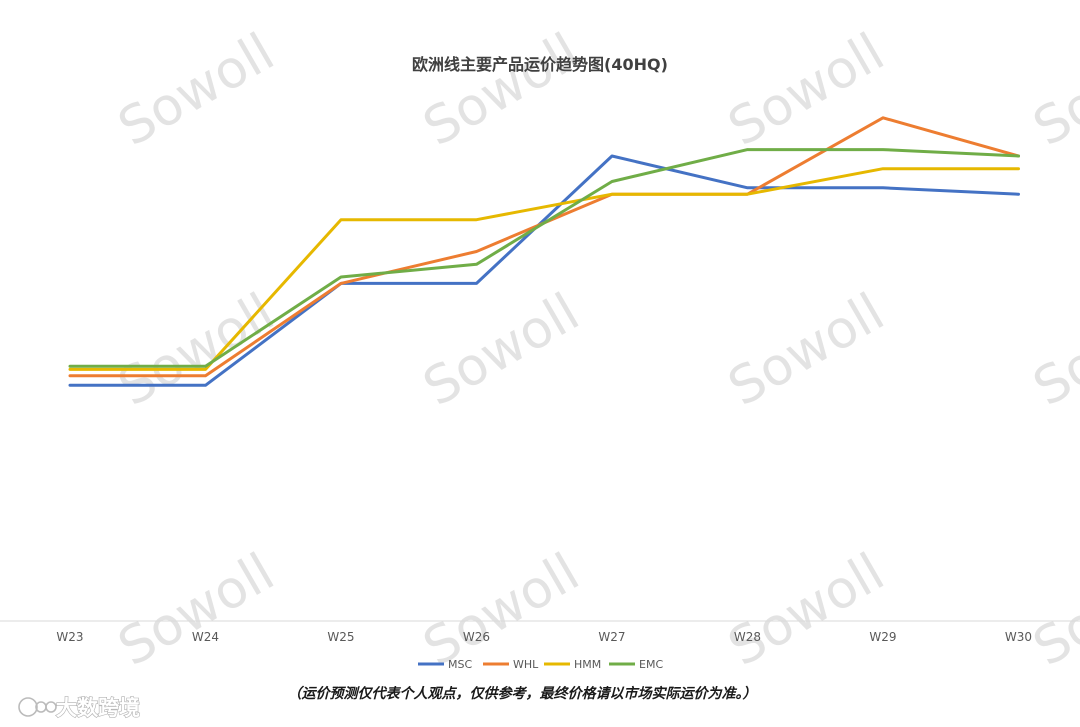  What do you see at coordinates (882, 637) in the screenshot?
I see `x-tick-label: W29` at bounding box center [882, 637].